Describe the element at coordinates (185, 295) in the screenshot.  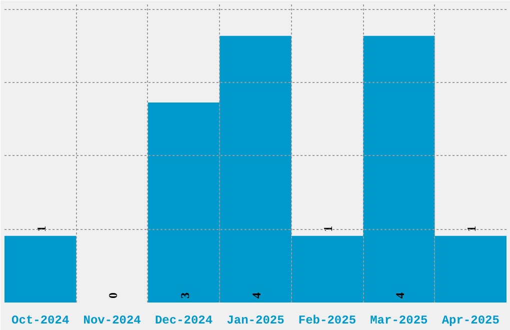
I see `data-label: 3` at that location.